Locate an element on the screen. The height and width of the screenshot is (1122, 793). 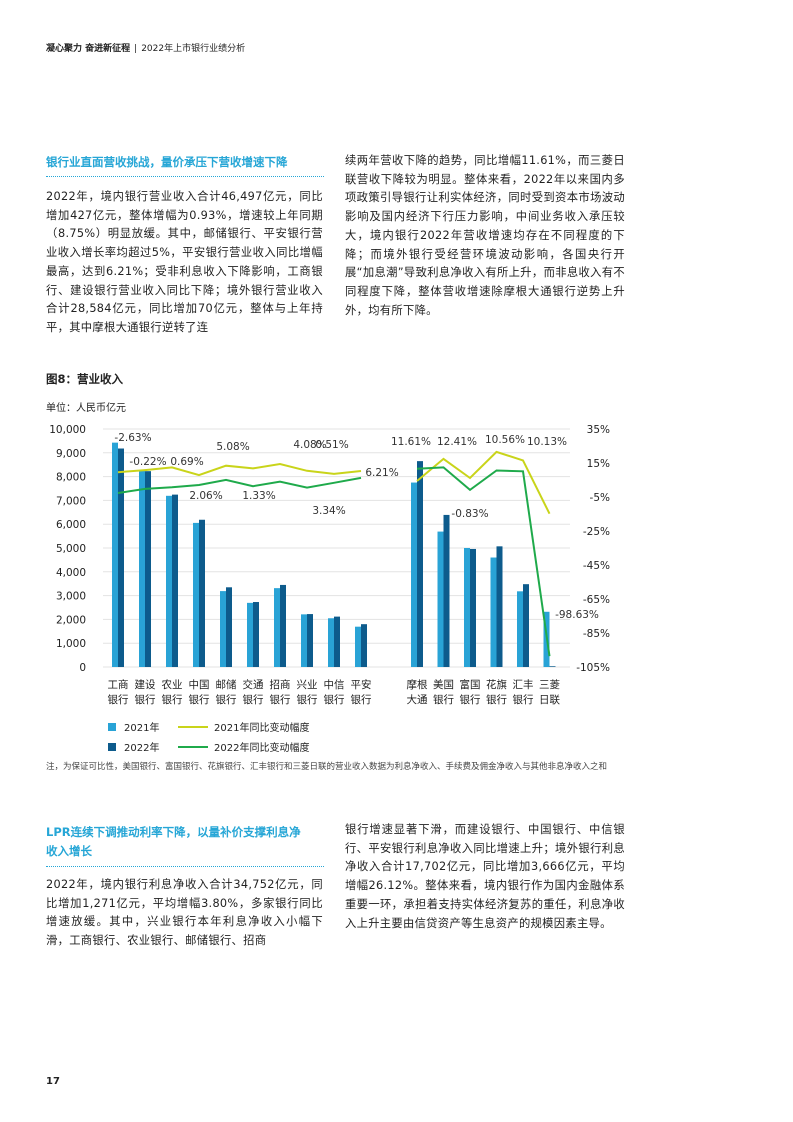
category-label: 美国 is located at coordinates (443, 684).